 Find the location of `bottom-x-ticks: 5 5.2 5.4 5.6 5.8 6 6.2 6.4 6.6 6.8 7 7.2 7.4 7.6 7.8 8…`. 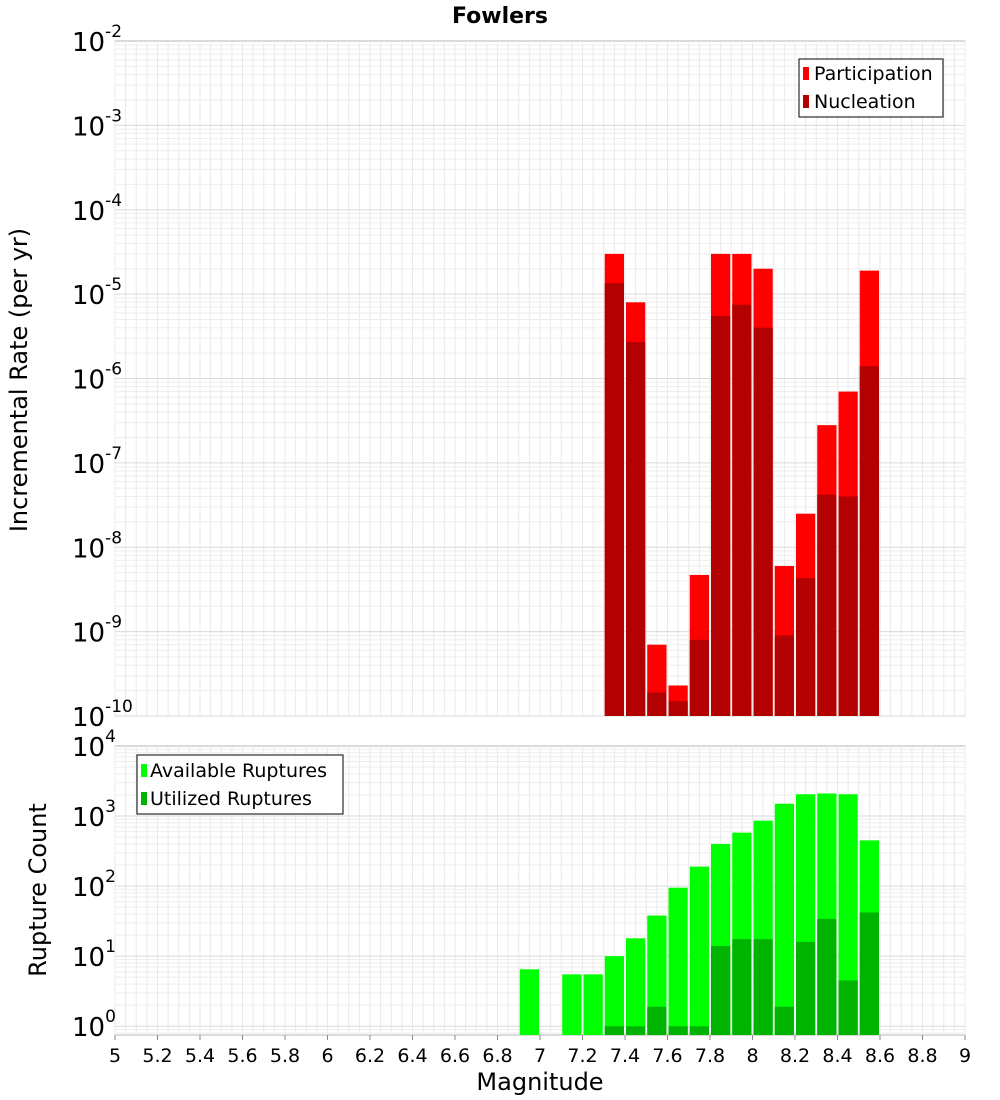

bottom-x-ticks: 5 5.2 5.4 5.6 5.8 6 6.2 6.4 6.6 6.8 7 7.2 7.4 7.6 7.8 8… is located at coordinates (540, 1051).